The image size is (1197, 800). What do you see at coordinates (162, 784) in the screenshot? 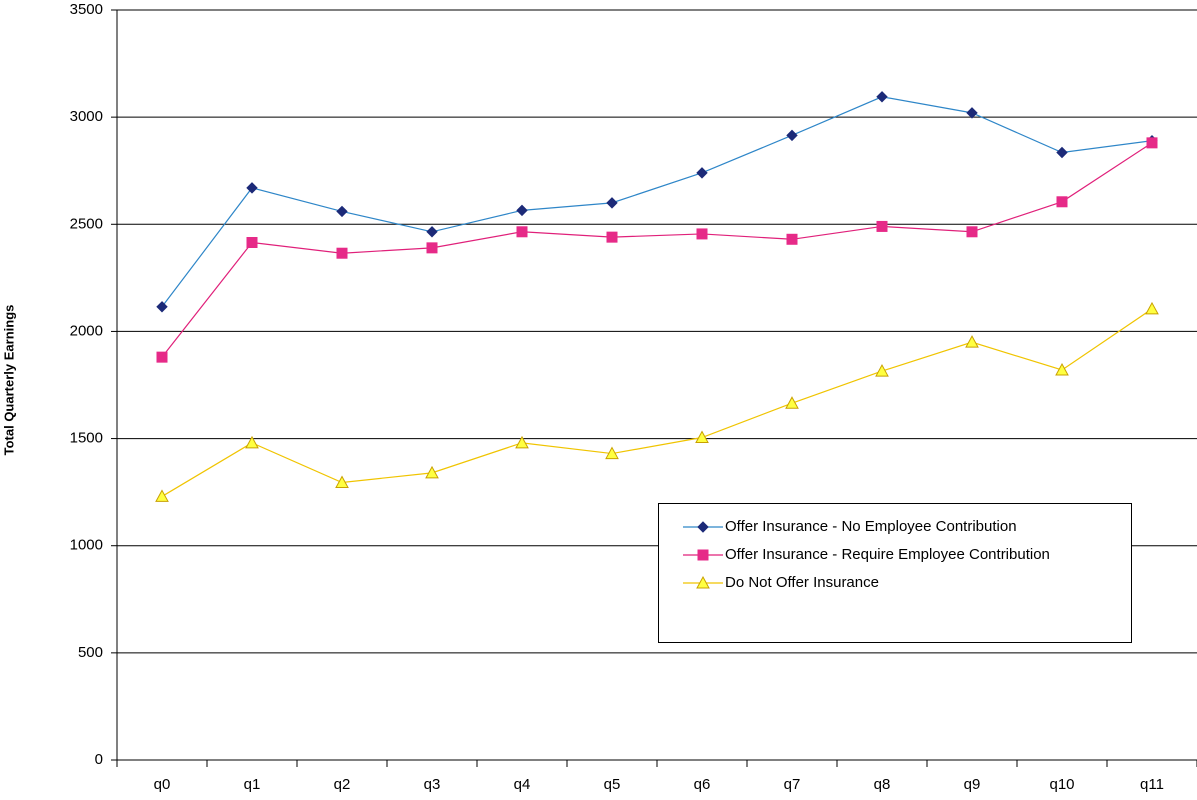
I see `x-tick-label: q0` at bounding box center [162, 784].